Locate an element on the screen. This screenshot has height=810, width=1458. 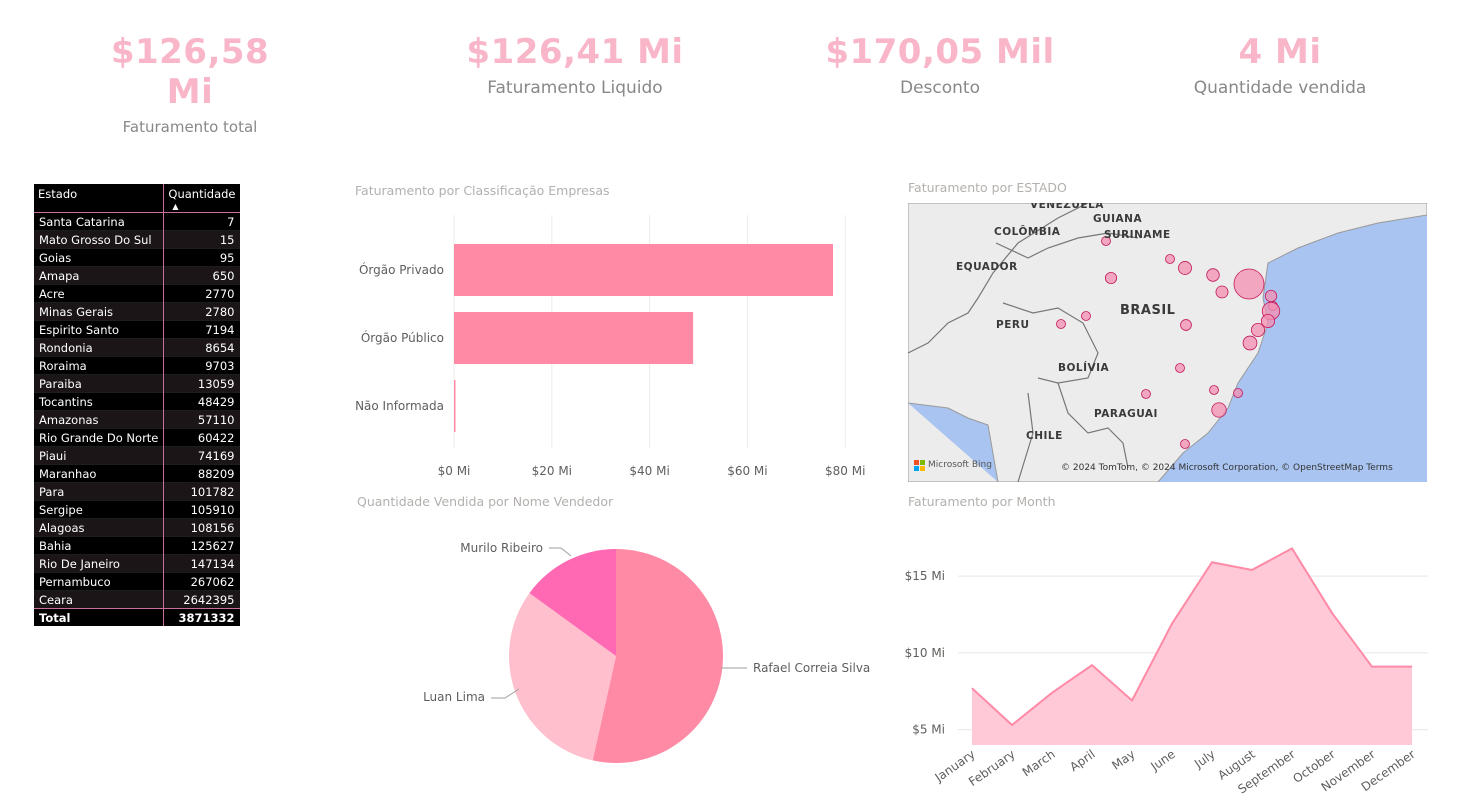
table-row: Sergipe 105910 is located at coordinates (137, 509).